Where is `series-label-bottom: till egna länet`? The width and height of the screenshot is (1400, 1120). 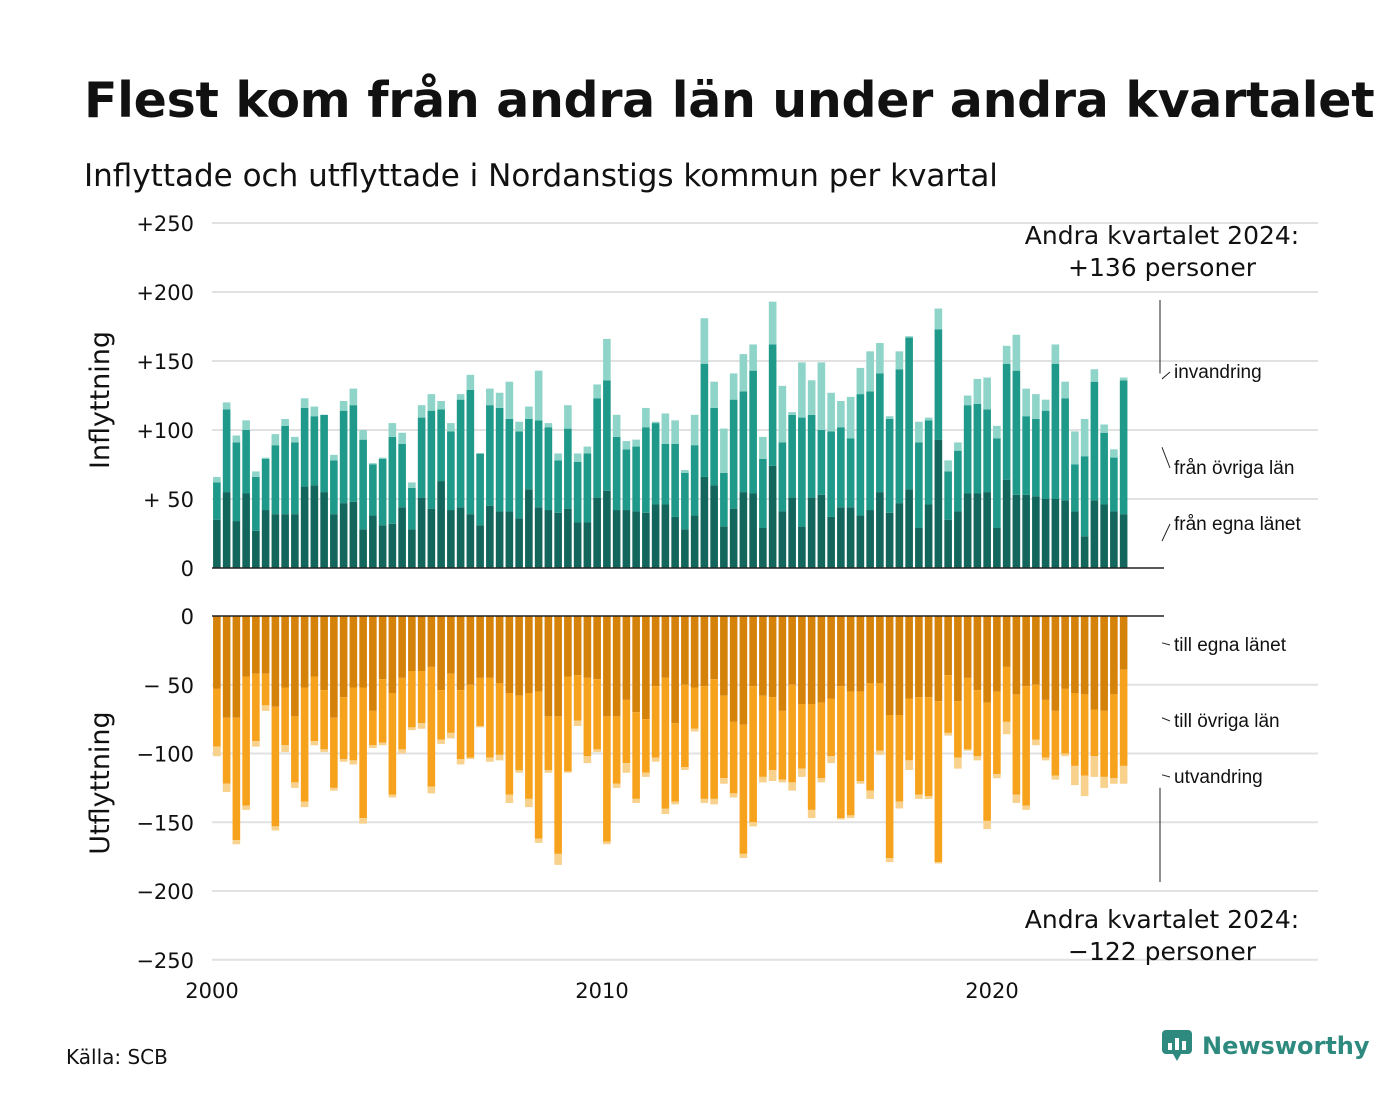
series-label-bottom: till egna länet is located at coordinates (1230, 645).